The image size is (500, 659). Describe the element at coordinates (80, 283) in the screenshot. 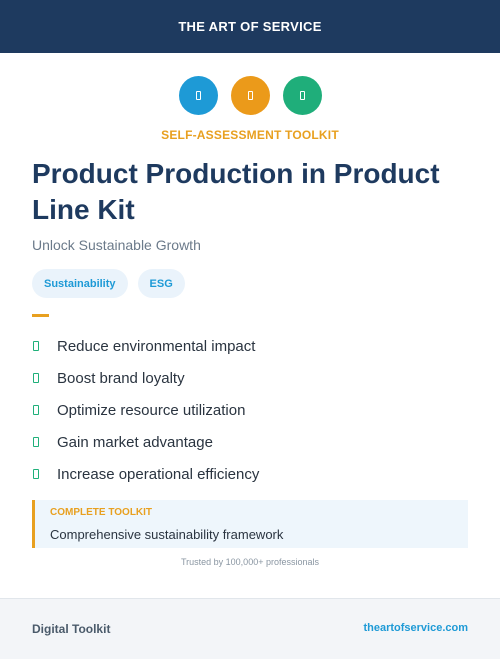

I see `tag-sustainability: Sustainability` at that location.